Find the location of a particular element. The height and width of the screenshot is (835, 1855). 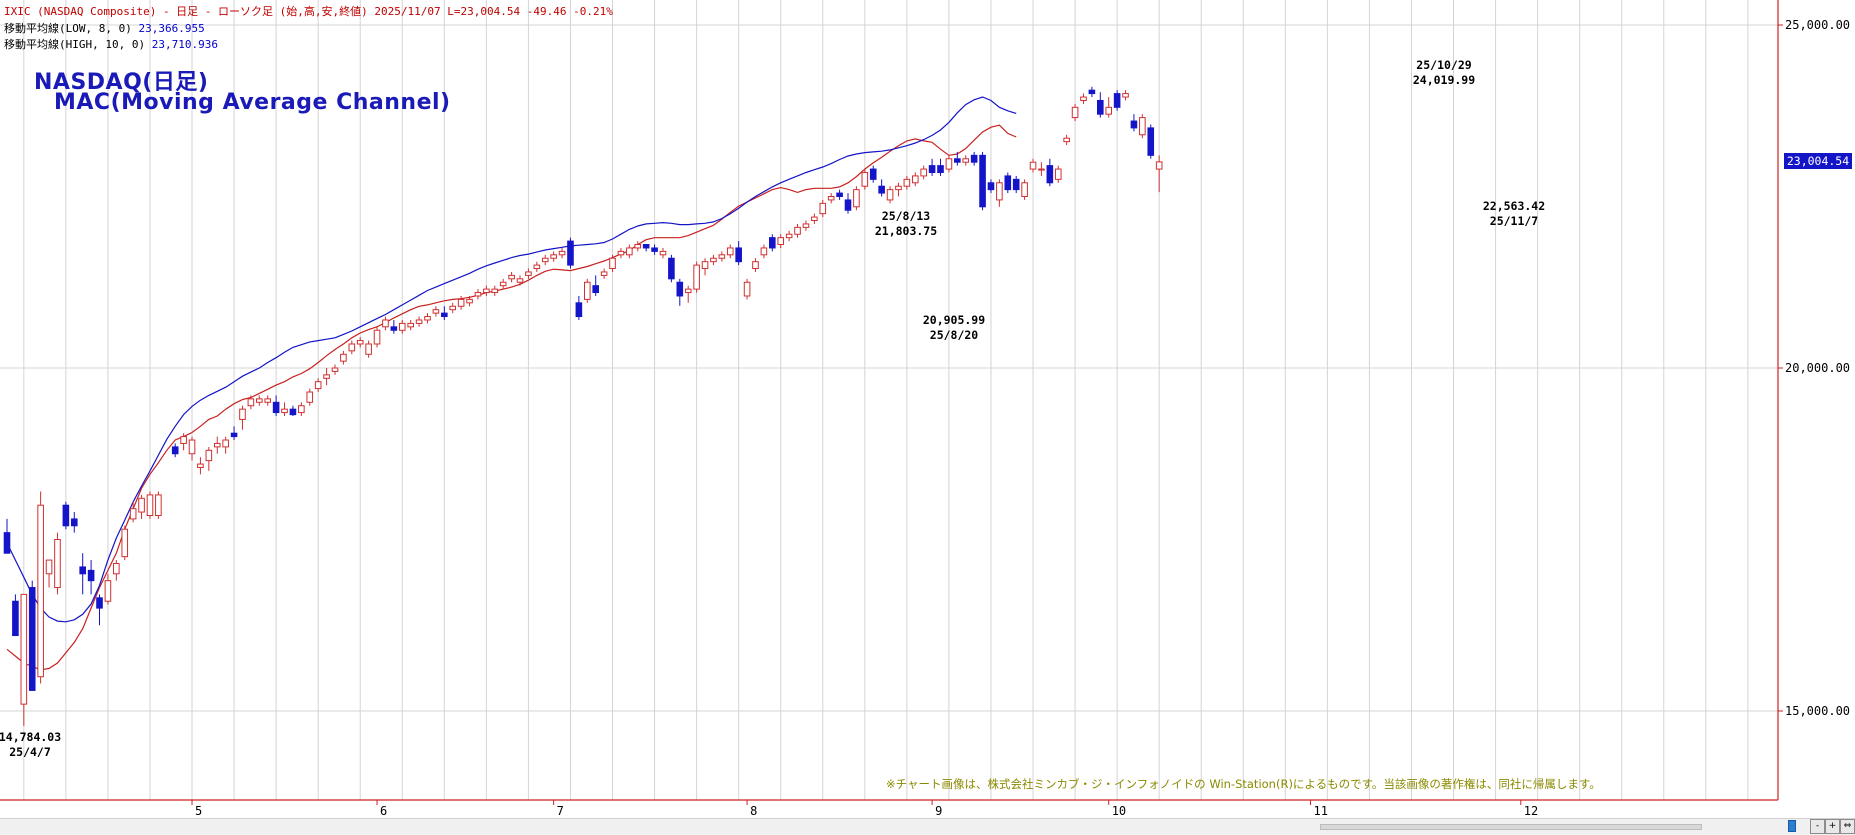

x-tick-label: 12 is located at coordinates (1531, 811).